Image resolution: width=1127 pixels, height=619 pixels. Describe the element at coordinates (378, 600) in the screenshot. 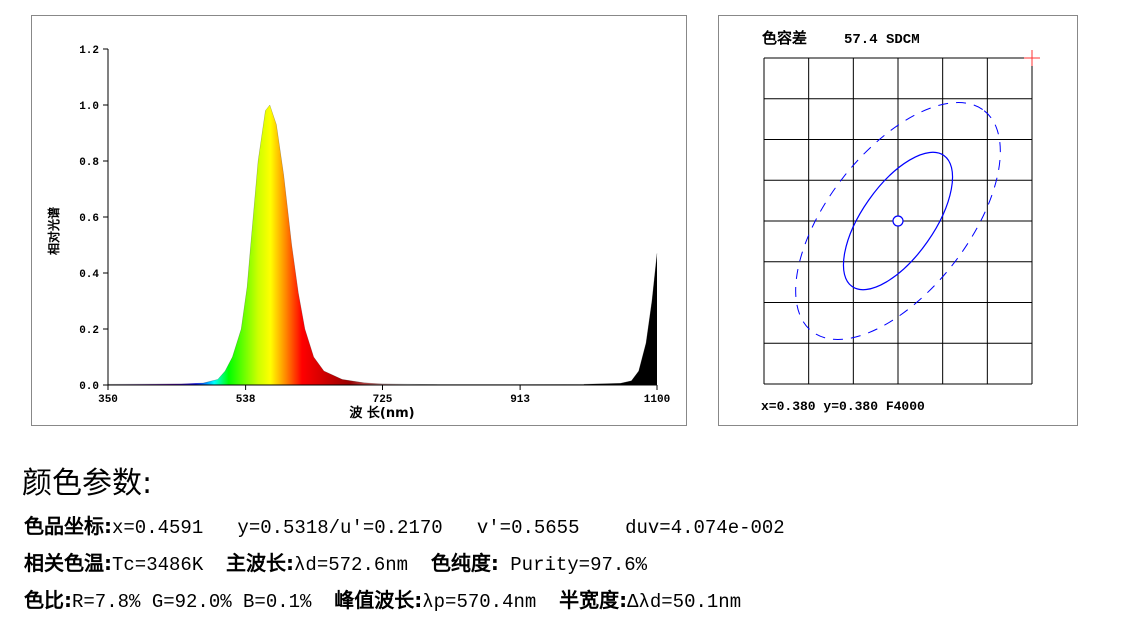

I see `param-label: 峰值波长:` at that location.